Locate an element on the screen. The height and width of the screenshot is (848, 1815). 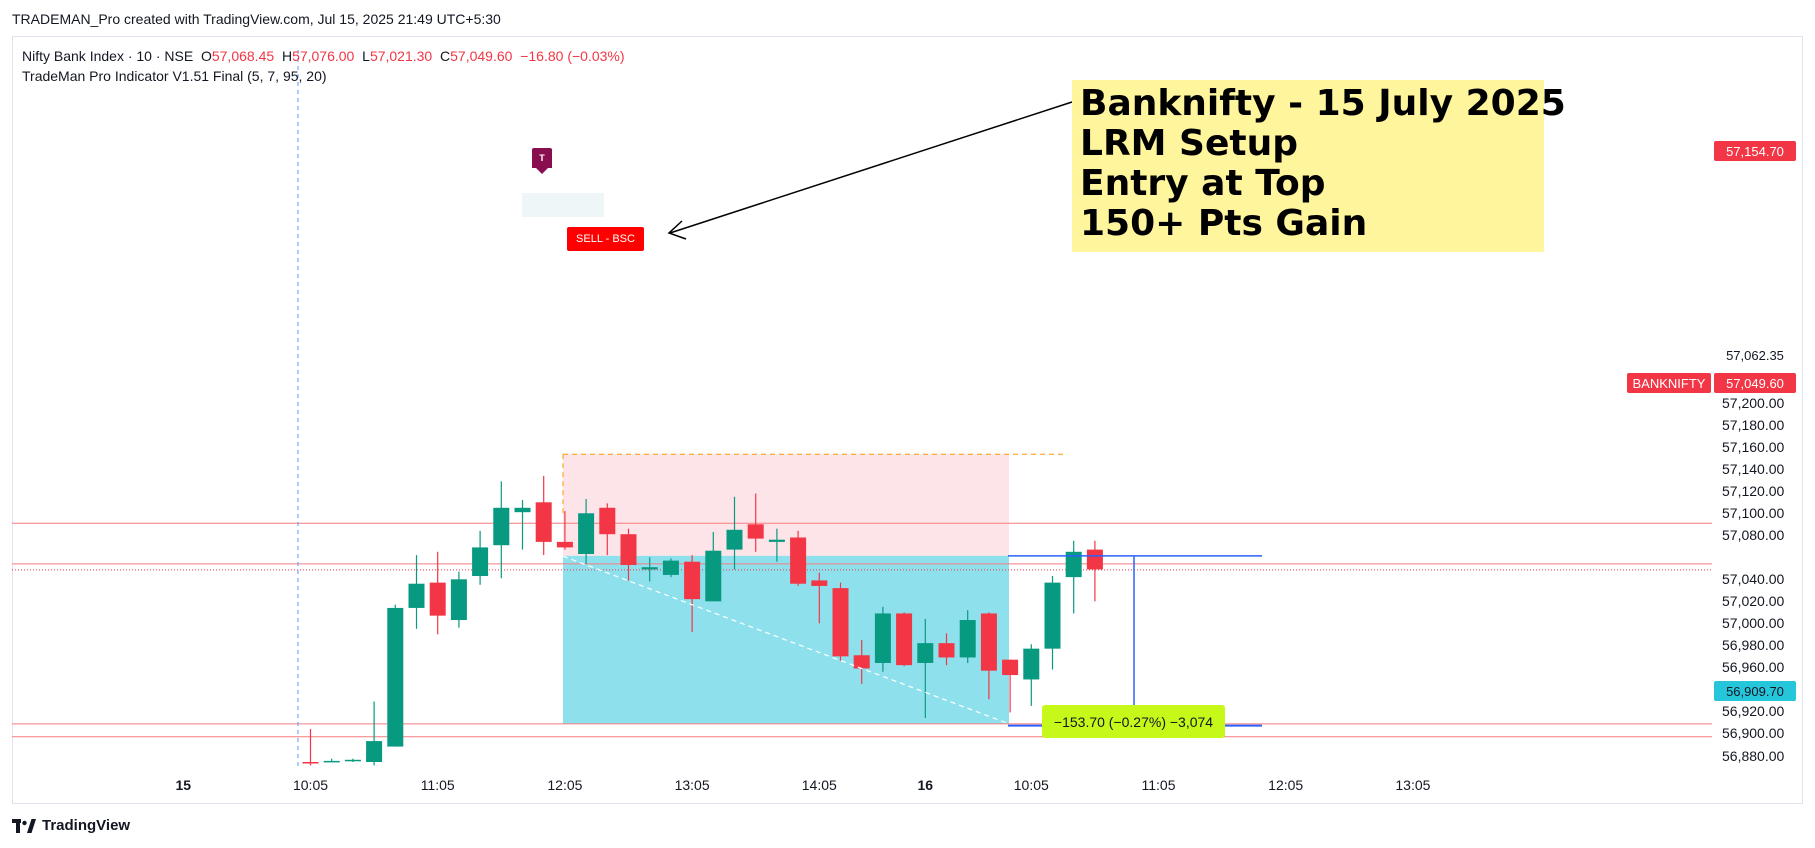
annotation-arrow-head is located at coordinates (677, 230).